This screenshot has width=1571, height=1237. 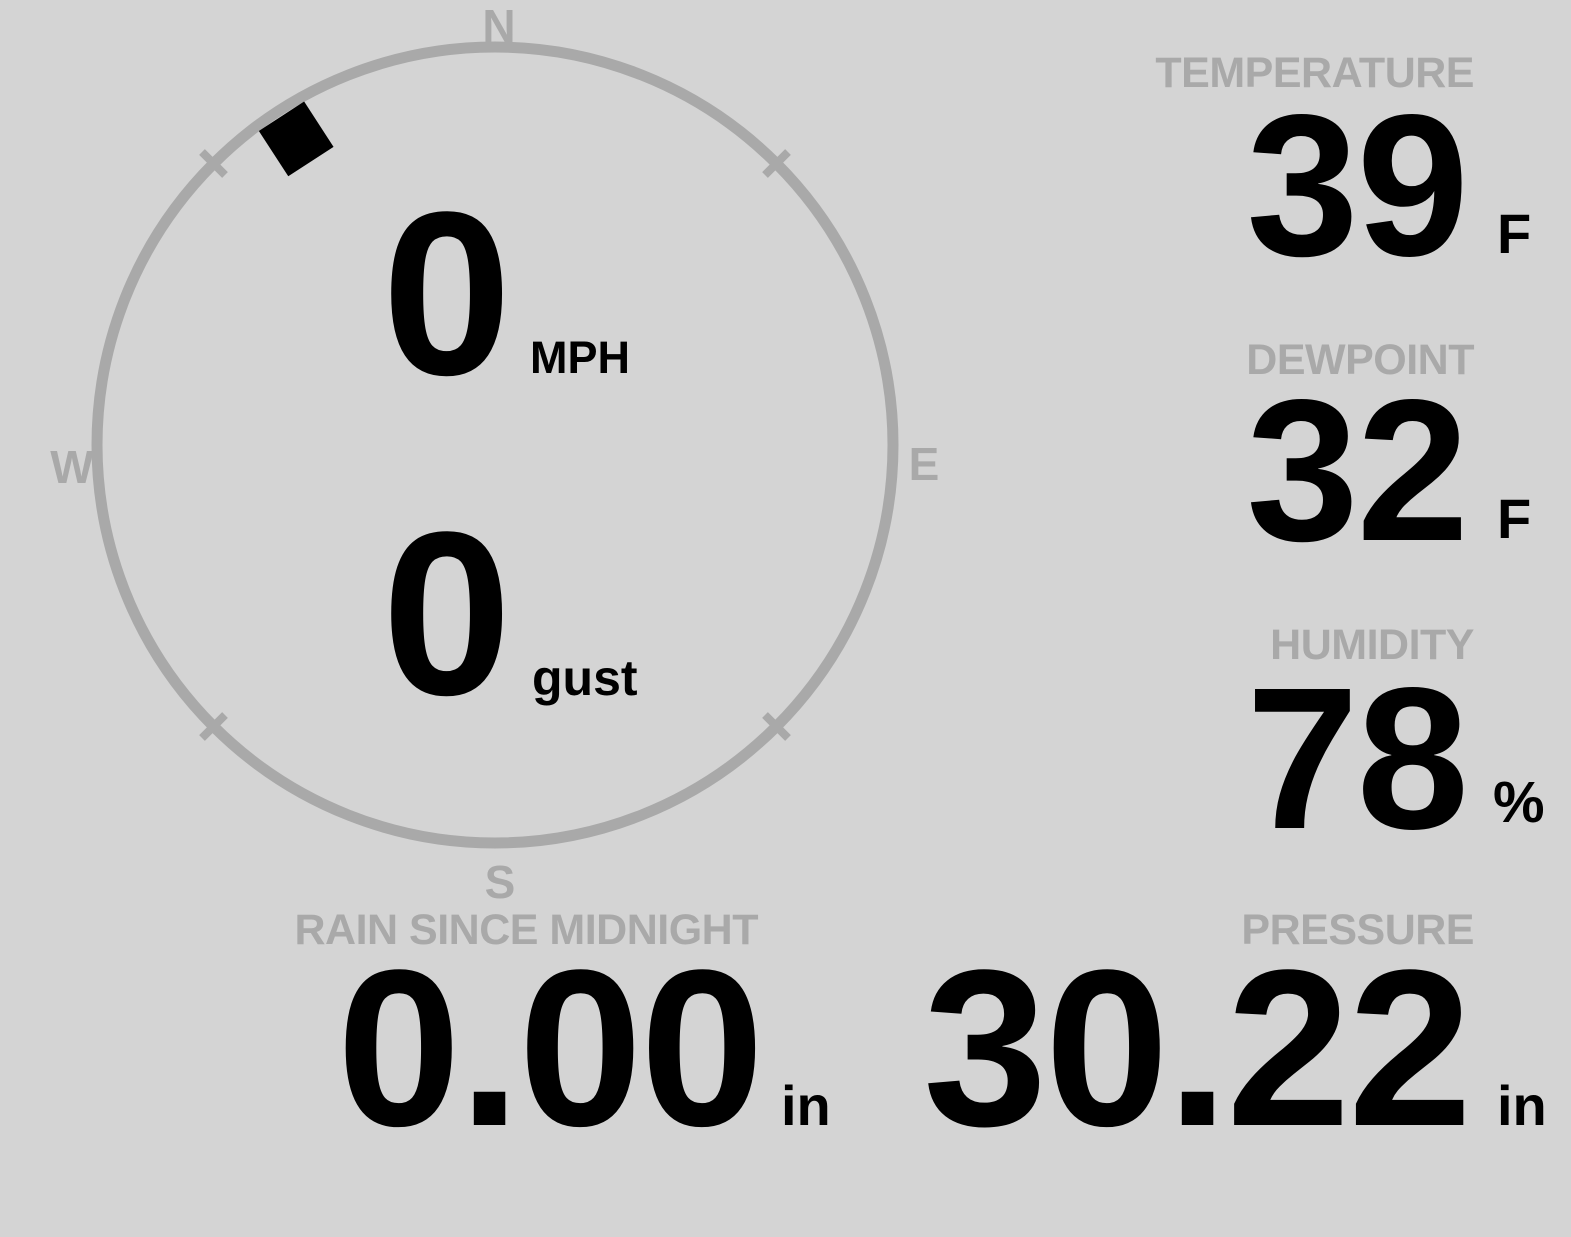 What do you see at coordinates (1357, 758) in the screenshot?
I see `humidity-value: 78` at bounding box center [1357, 758].